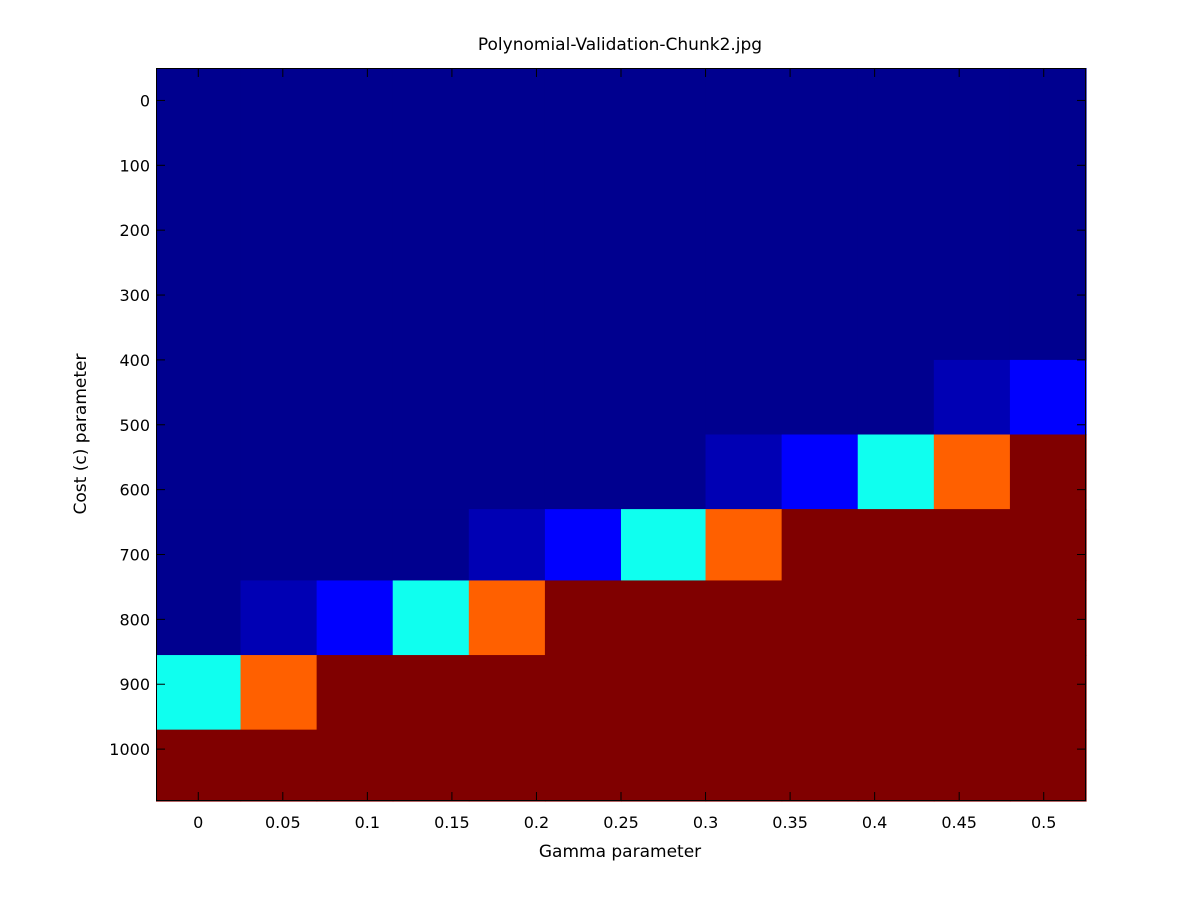 This screenshot has height=900, width=1200. I want to click on x-tick-label: 0.35, so click(790, 822).